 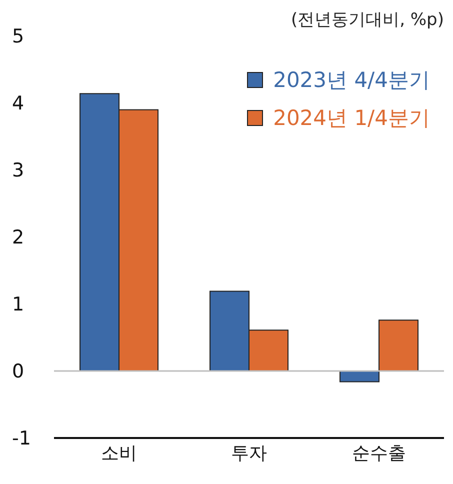 I want to click on x-tick-label: 순수출, so click(x=379, y=453).